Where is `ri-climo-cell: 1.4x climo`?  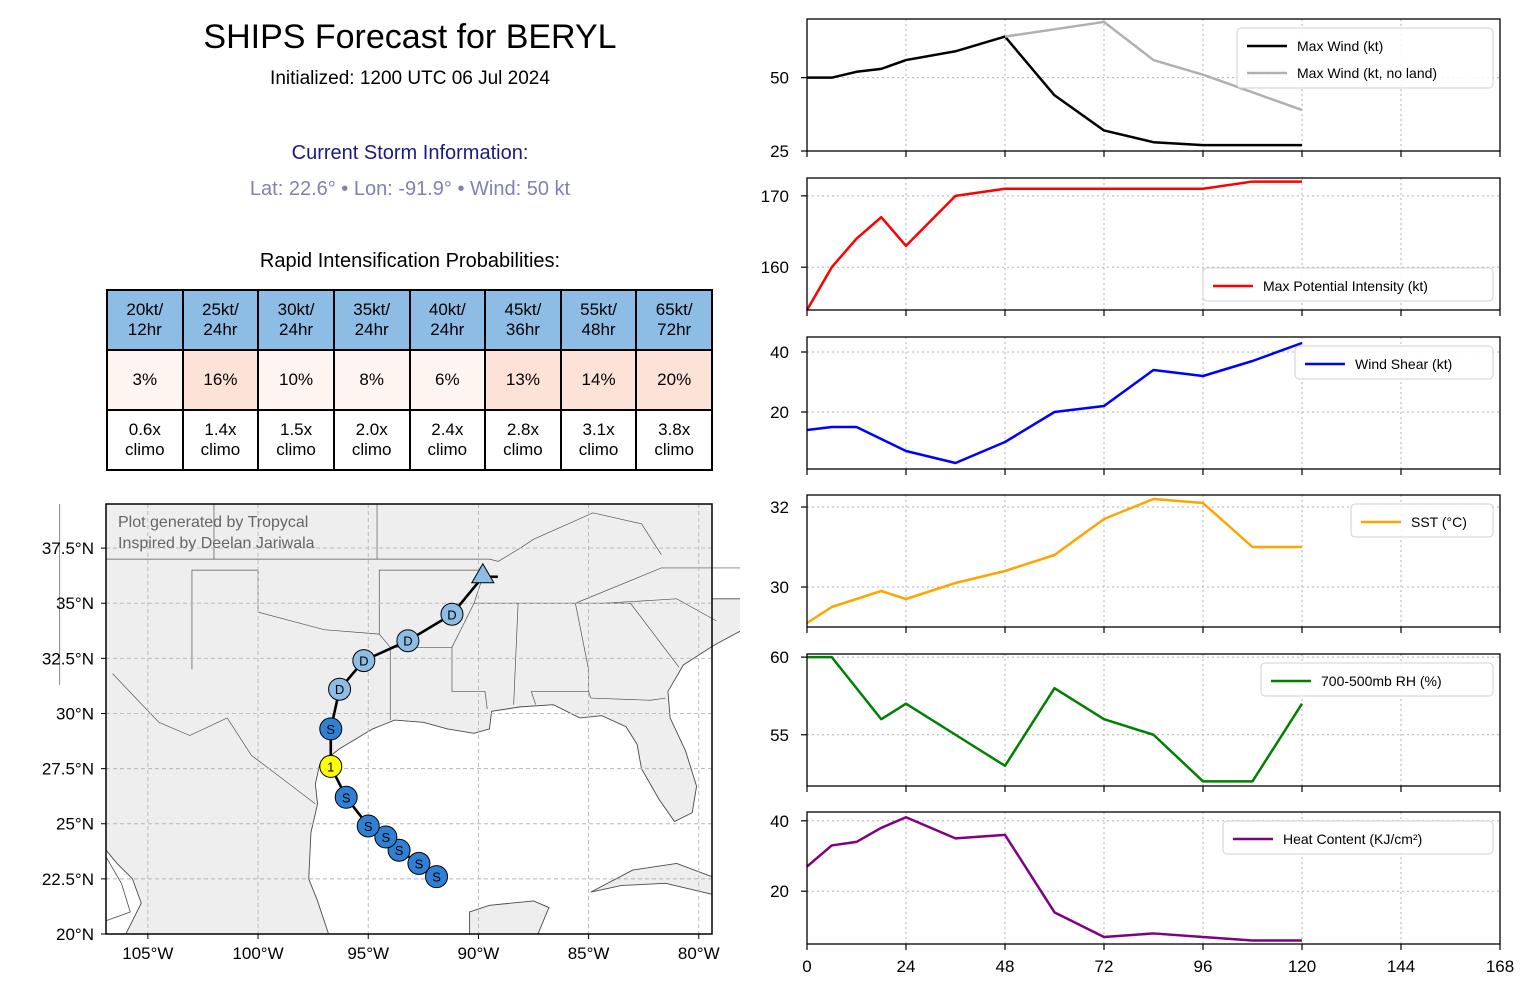 ri-climo-cell: 1.4x climo is located at coordinates (220, 440).